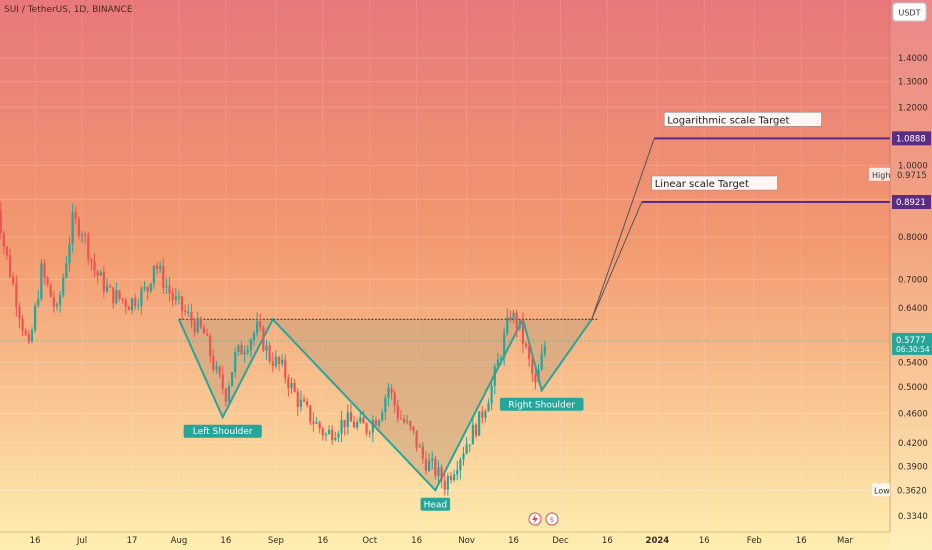  What do you see at coordinates (913, 517) in the screenshot?
I see `price-tick-label: 0.3340` at bounding box center [913, 517].